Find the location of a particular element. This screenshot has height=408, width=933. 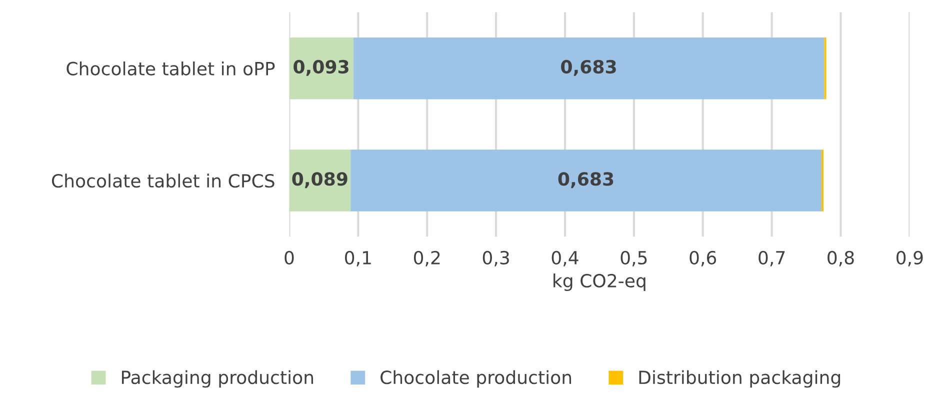

x-tick-label: 0 is located at coordinates (289, 257).